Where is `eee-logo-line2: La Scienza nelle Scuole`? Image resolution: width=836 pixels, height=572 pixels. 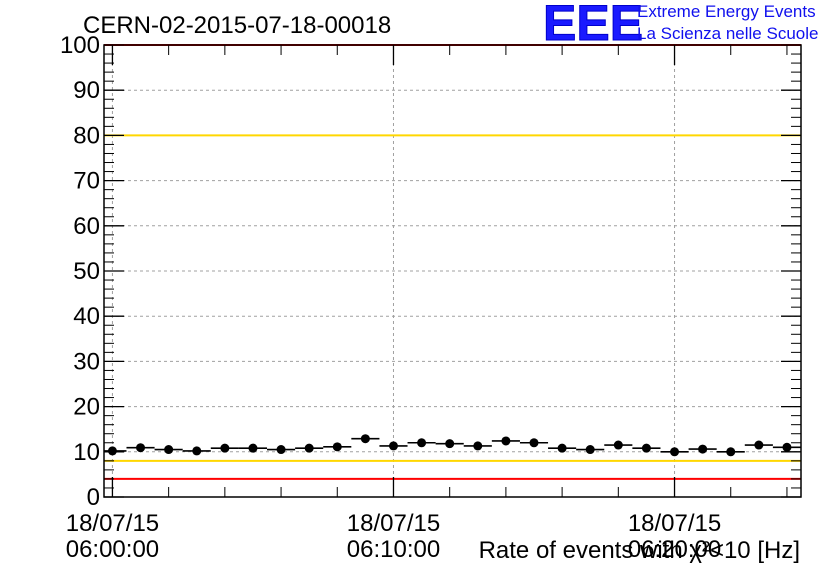
eee-logo-line2: La Scienza nelle Scuole is located at coordinates (727, 33).